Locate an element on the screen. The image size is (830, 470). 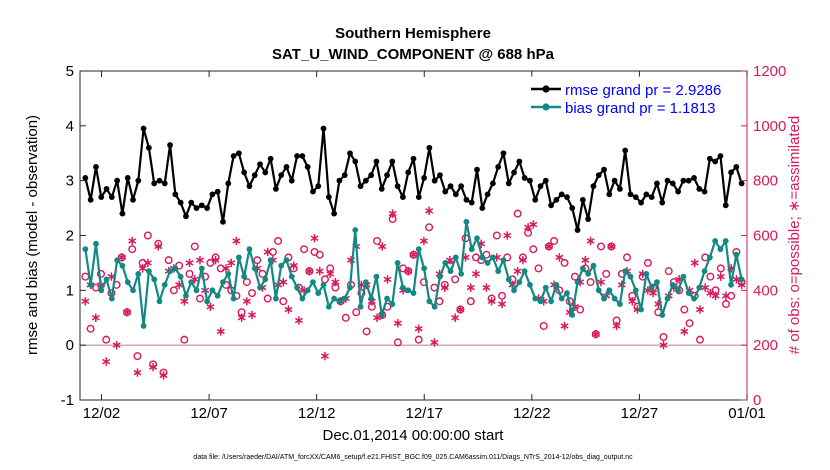
y-right-tick-label: 1000 is located at coordinates (769, 126).